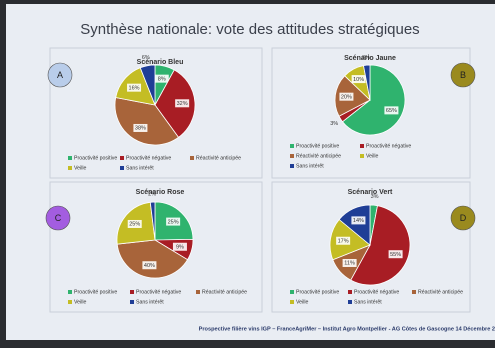  I want to click on value-label: 9%, so click(180, 248).